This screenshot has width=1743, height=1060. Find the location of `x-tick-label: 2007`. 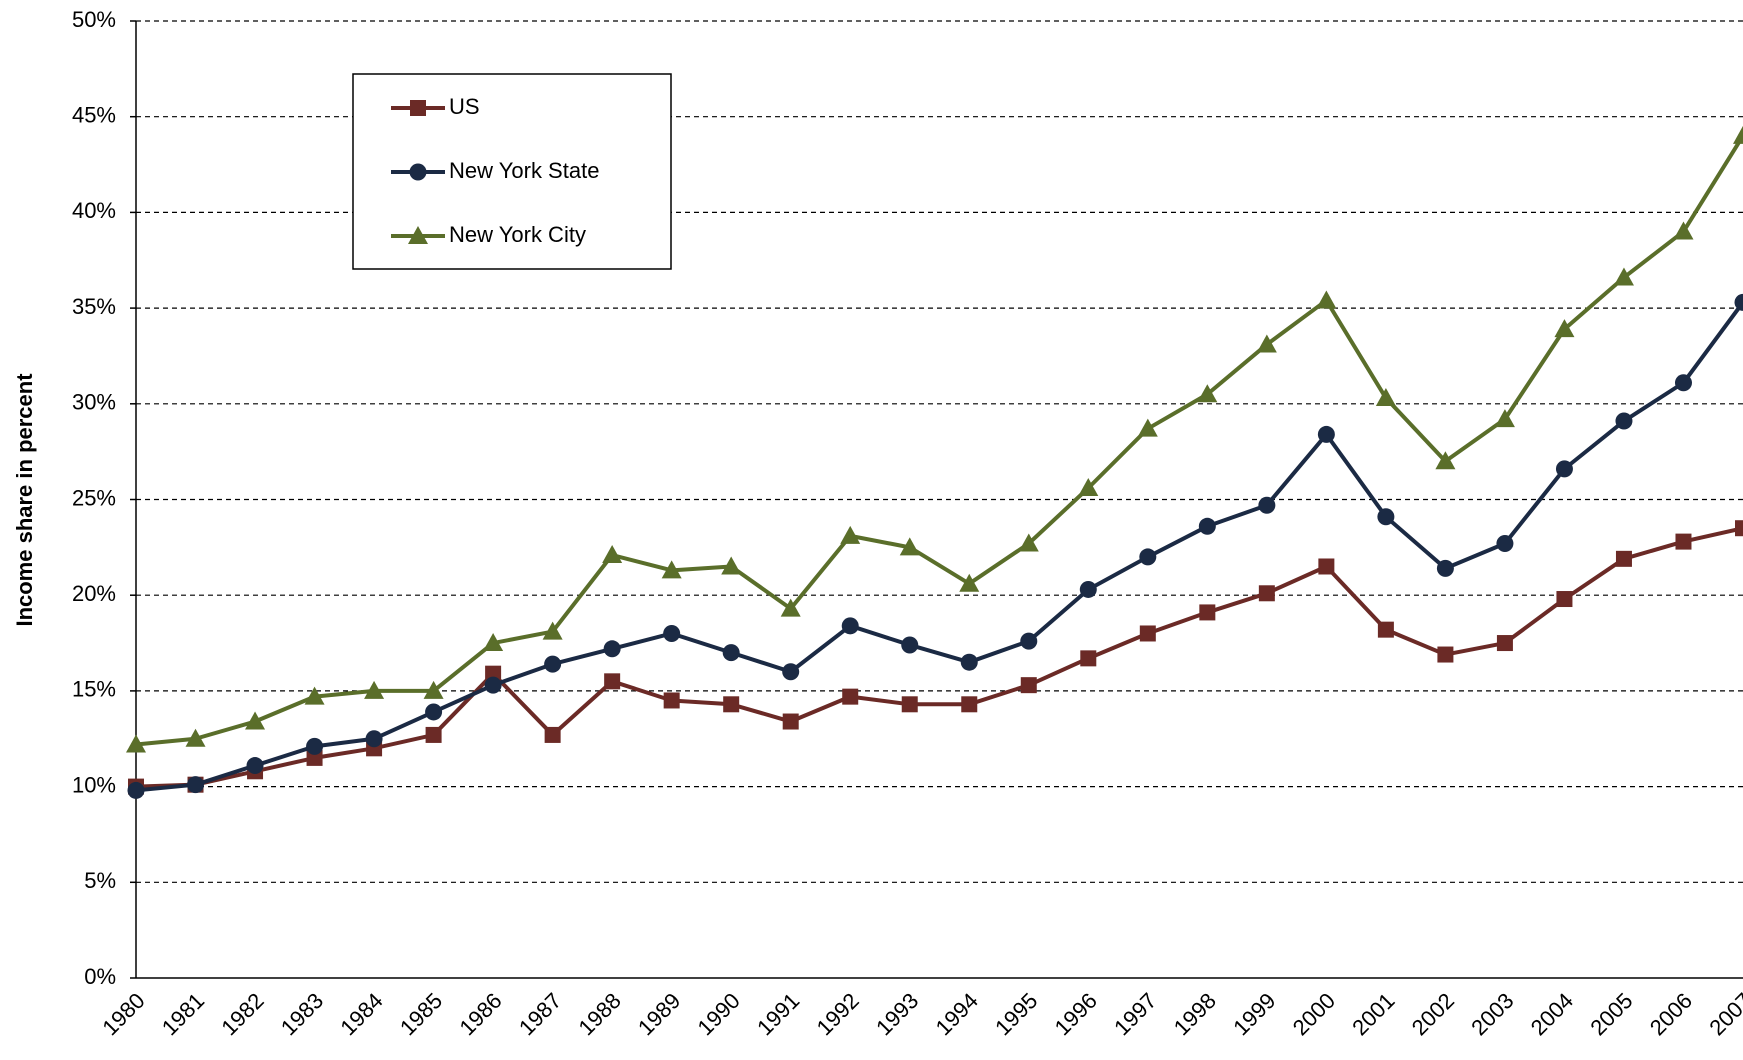

x-tick-label: 2007 is located at coordinates (1723, 1014).